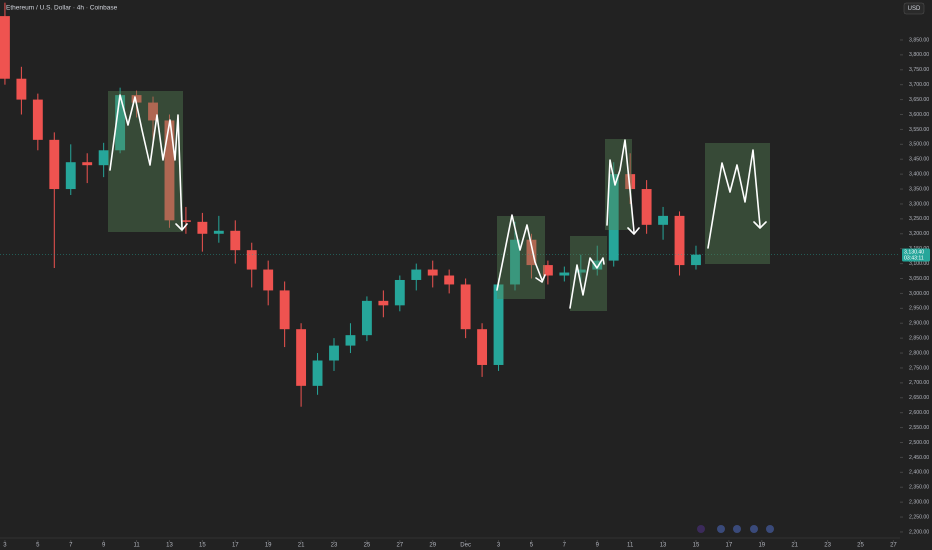 The height and width of the screenshot is (550, 932). I want to click on price-axis-panel, so click(916, 275).